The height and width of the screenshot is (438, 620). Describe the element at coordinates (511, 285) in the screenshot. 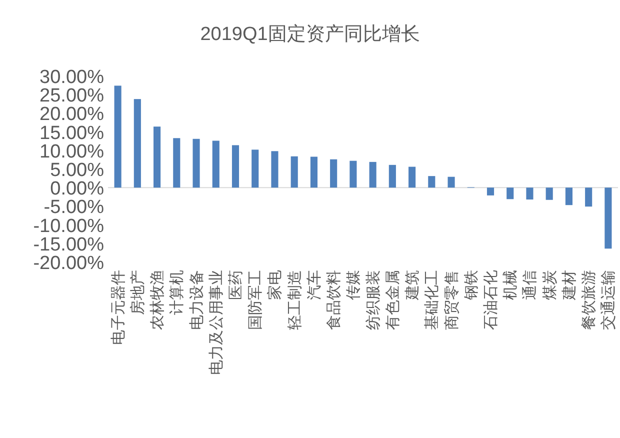

I see `x-tick-label: 机械` at that location.